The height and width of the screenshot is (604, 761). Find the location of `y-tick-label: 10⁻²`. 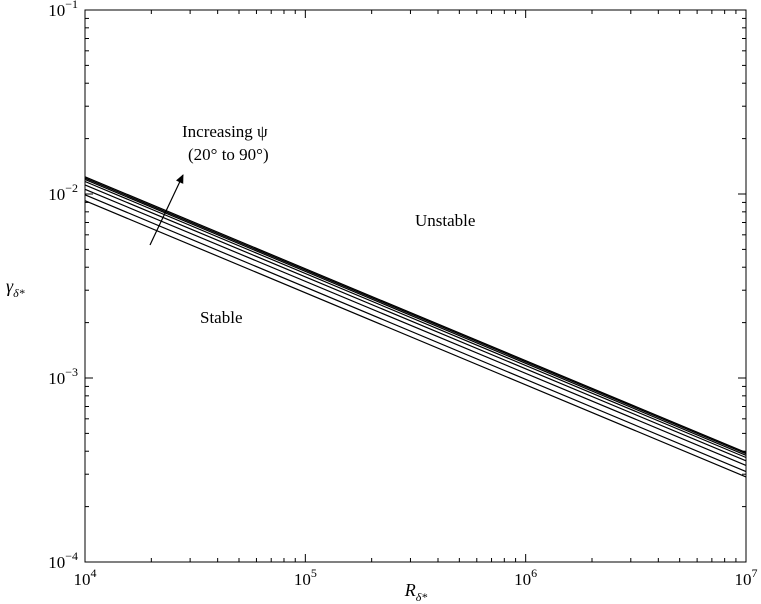

y-tick-label: 10⁻² is located at coordinates (63, 192).